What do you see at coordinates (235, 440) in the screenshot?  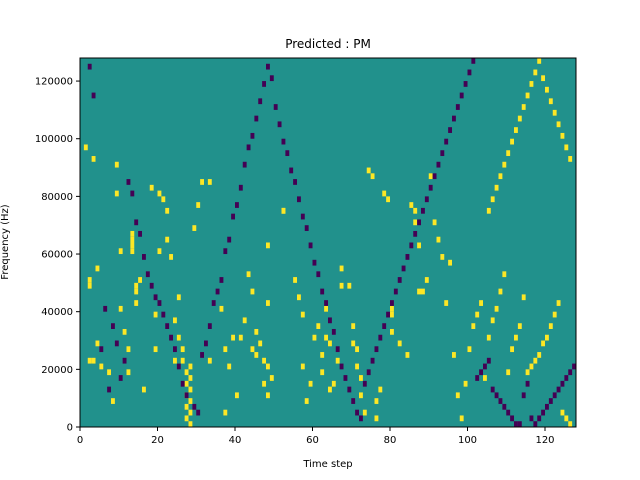 I see `x-tick-label-2: 40` at bounding box center [235, 440].